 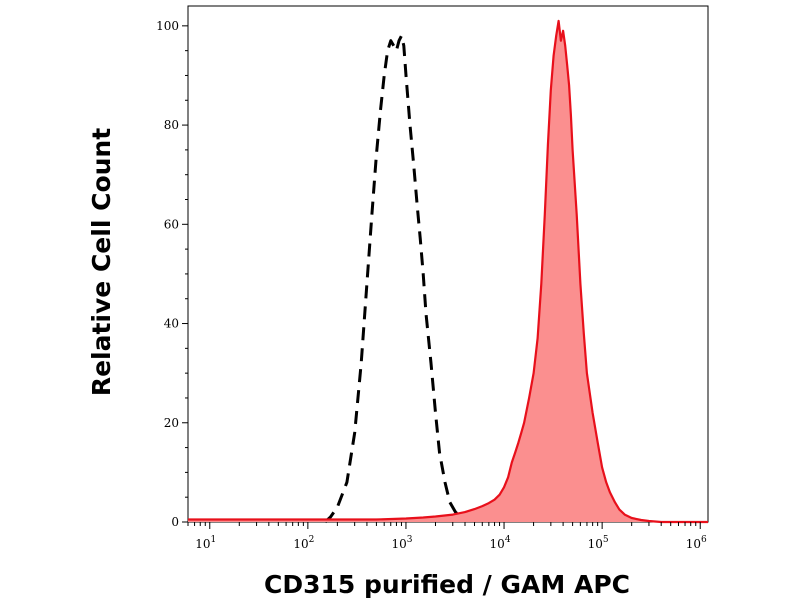 I want to click on x-tick-label: 10⁶, so click(x=696, y=543).